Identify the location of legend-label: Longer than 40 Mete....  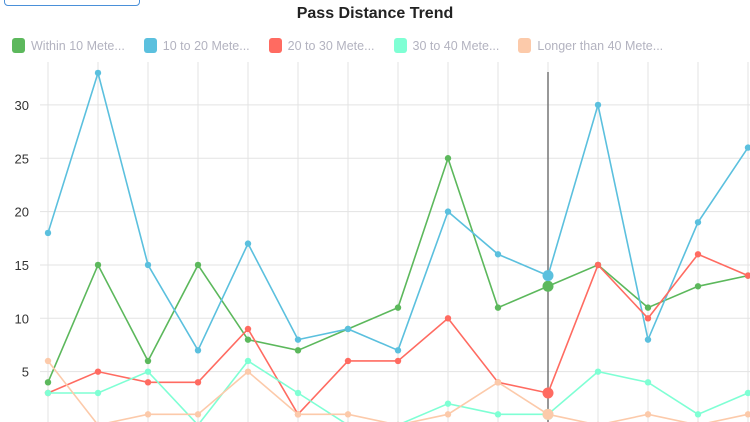
(600, 45).